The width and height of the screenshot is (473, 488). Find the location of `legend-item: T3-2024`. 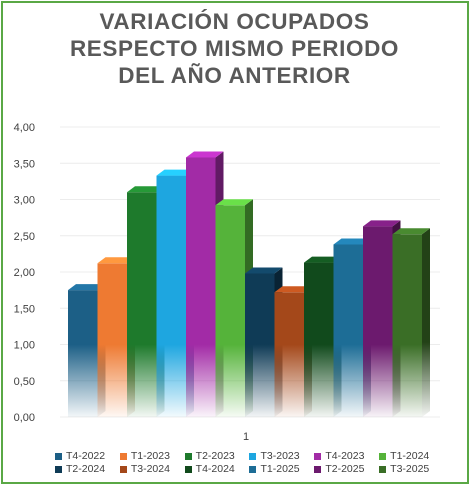

legend-item: T3-2024 is located at coordinates (147, 469).